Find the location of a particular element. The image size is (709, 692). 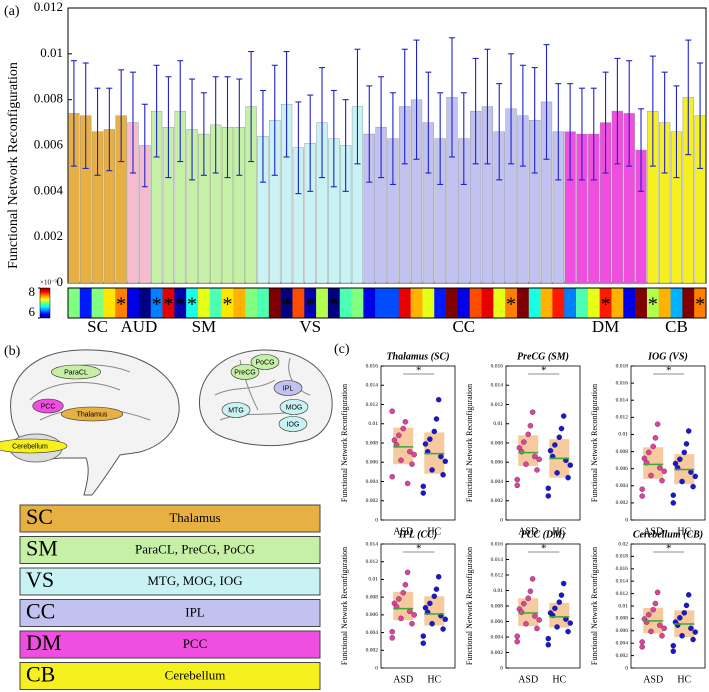

region-marker is located at coordinates (76, 372).